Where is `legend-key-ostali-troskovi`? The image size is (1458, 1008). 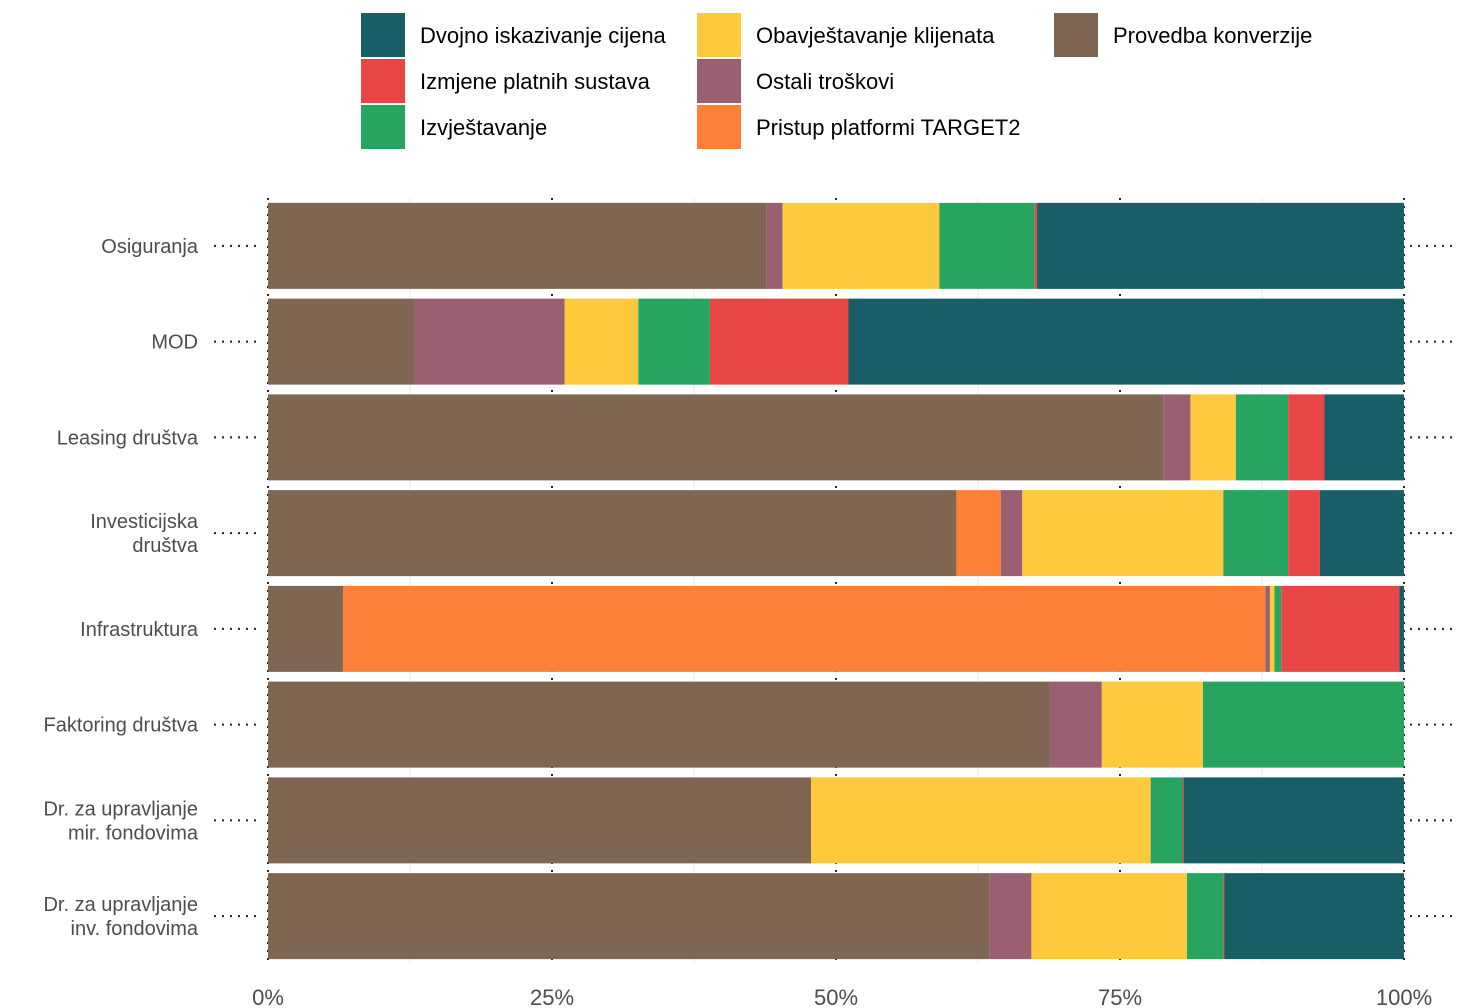 legend-key-ostali-troskovi is located at coordinates (719, 81).